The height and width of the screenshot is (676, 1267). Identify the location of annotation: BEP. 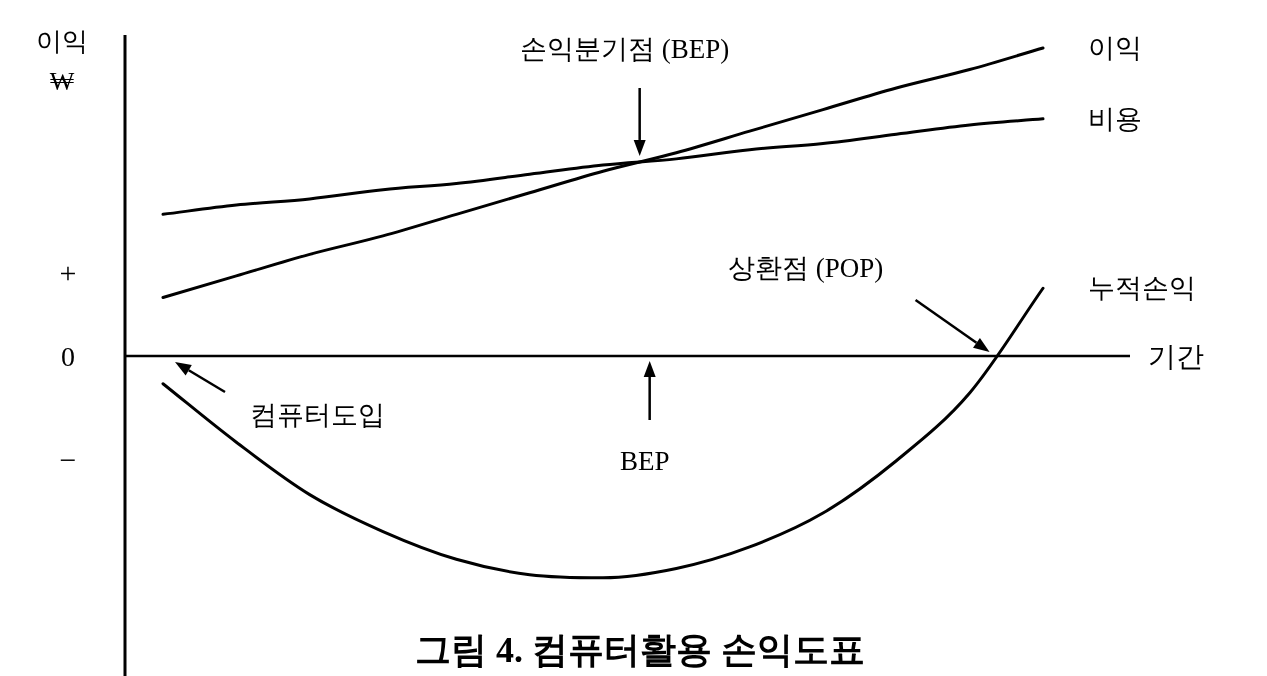
(644, 461).